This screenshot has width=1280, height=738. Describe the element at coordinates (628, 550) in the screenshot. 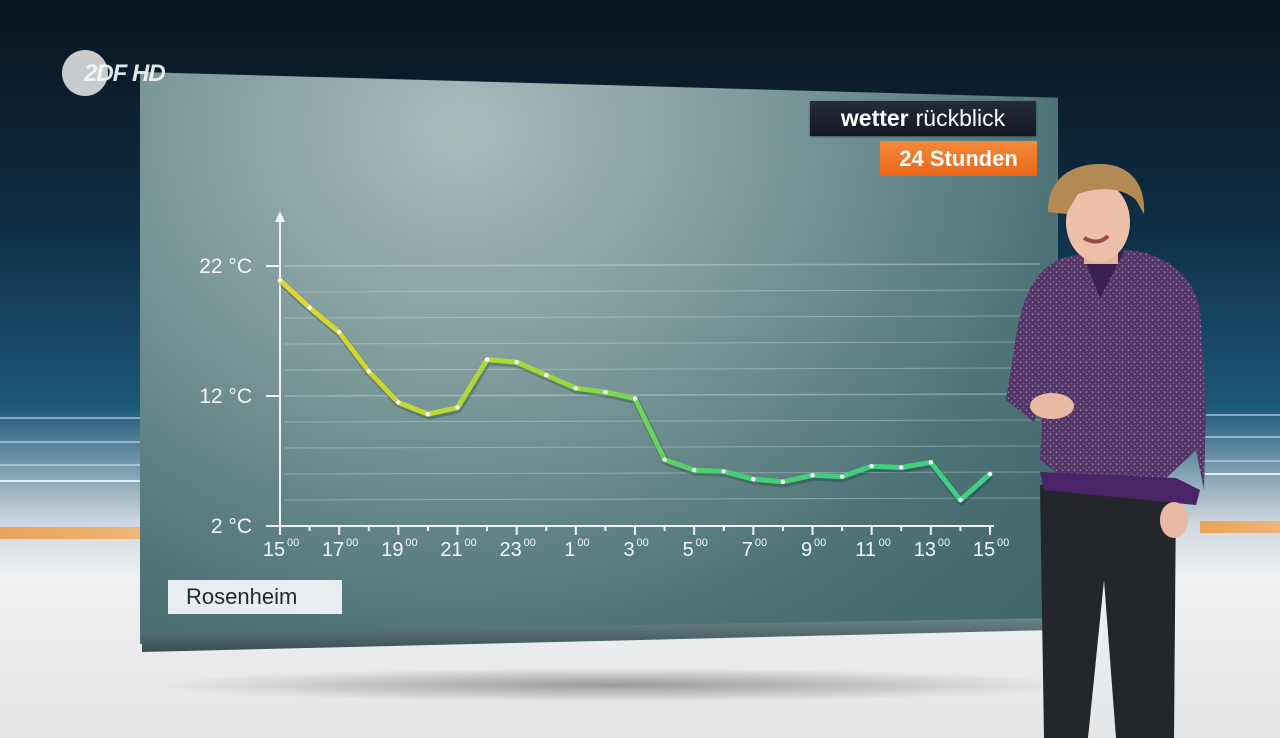

I see `x-tick-label: 3` at that location.